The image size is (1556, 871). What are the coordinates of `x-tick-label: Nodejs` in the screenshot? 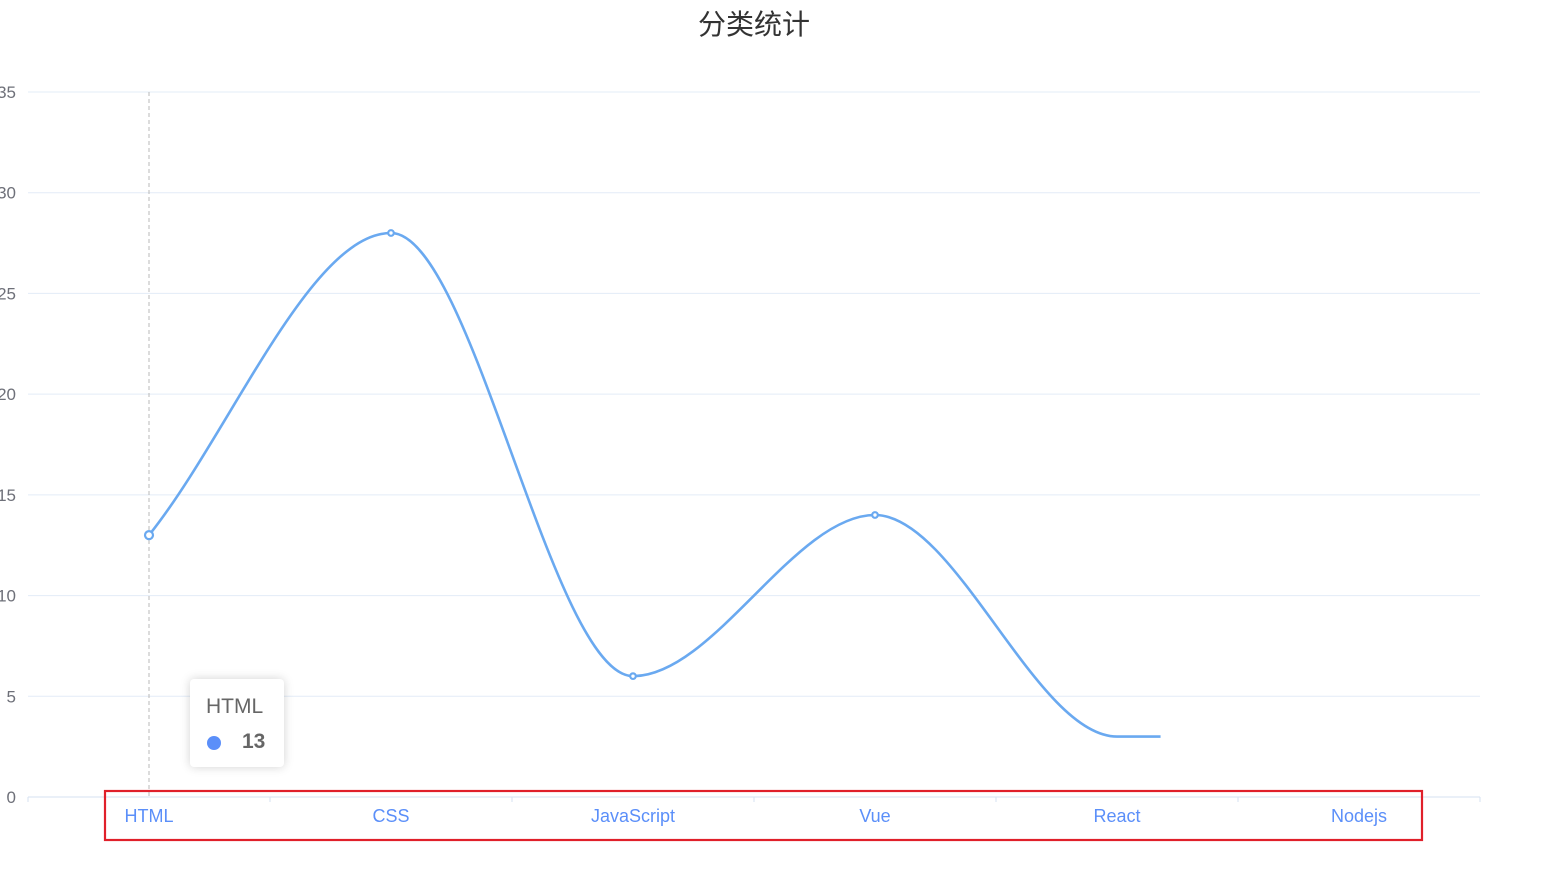 It's located at (1359, 816).